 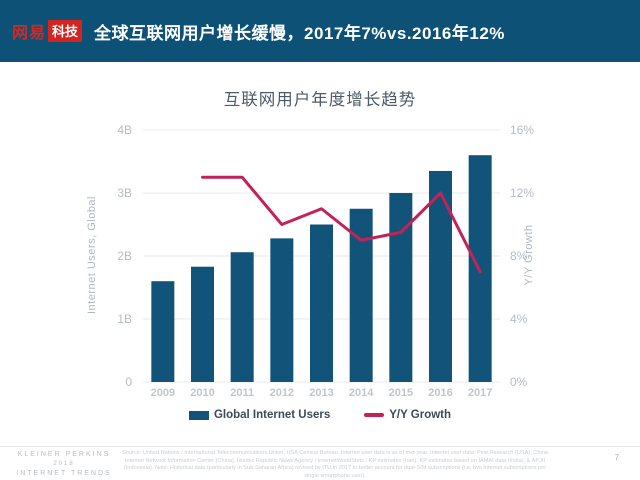 I want to click on netease-tech-logo: 网易 科技, so click(x=47, y=31).